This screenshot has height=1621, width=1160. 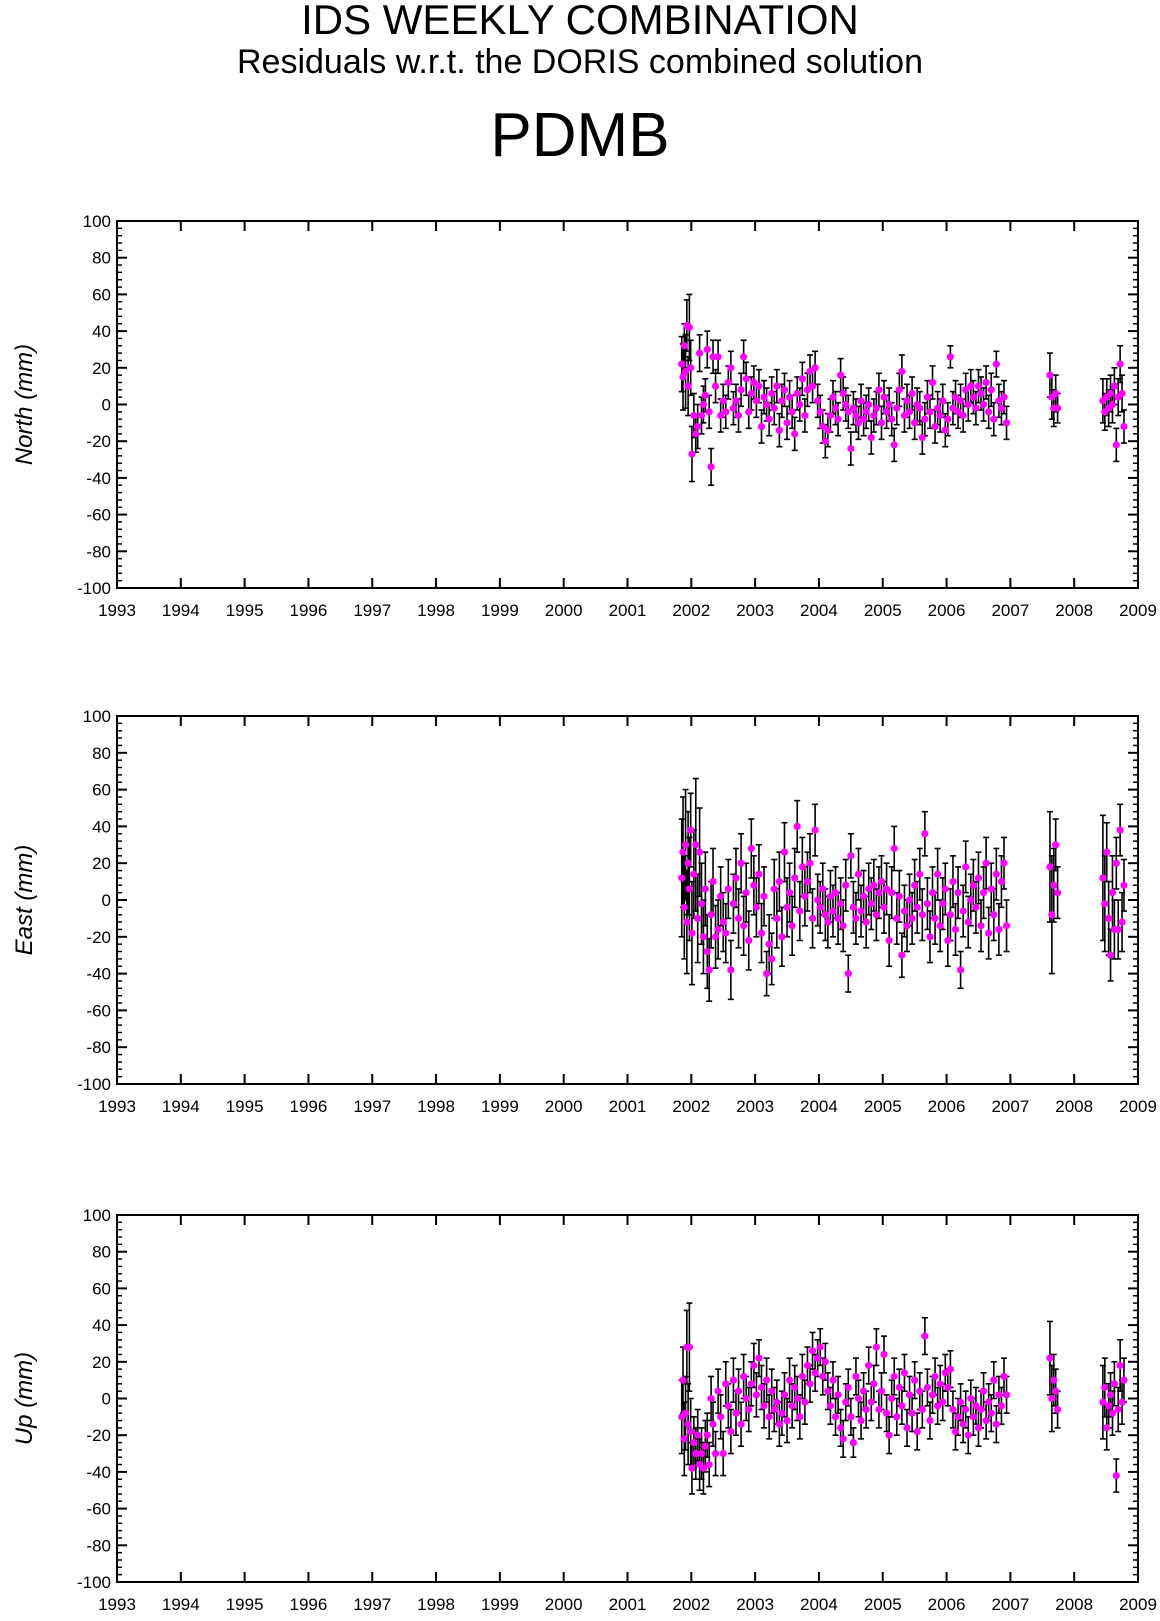 What do you see at coordinates (580, 135) in the screenshot?
I see `station-name: PDMB` at bounding box center [580, 135].